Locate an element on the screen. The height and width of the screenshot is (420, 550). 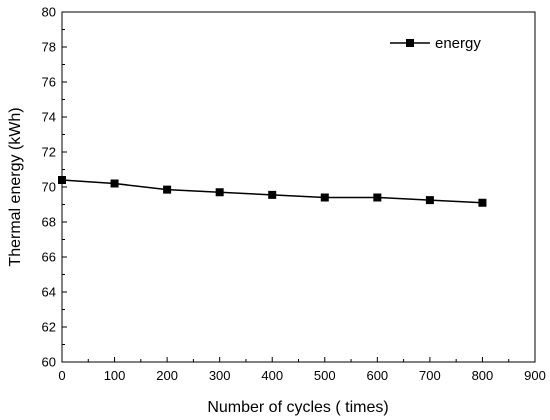
x-tick-label: 700 is located at coordinates (430, 375).